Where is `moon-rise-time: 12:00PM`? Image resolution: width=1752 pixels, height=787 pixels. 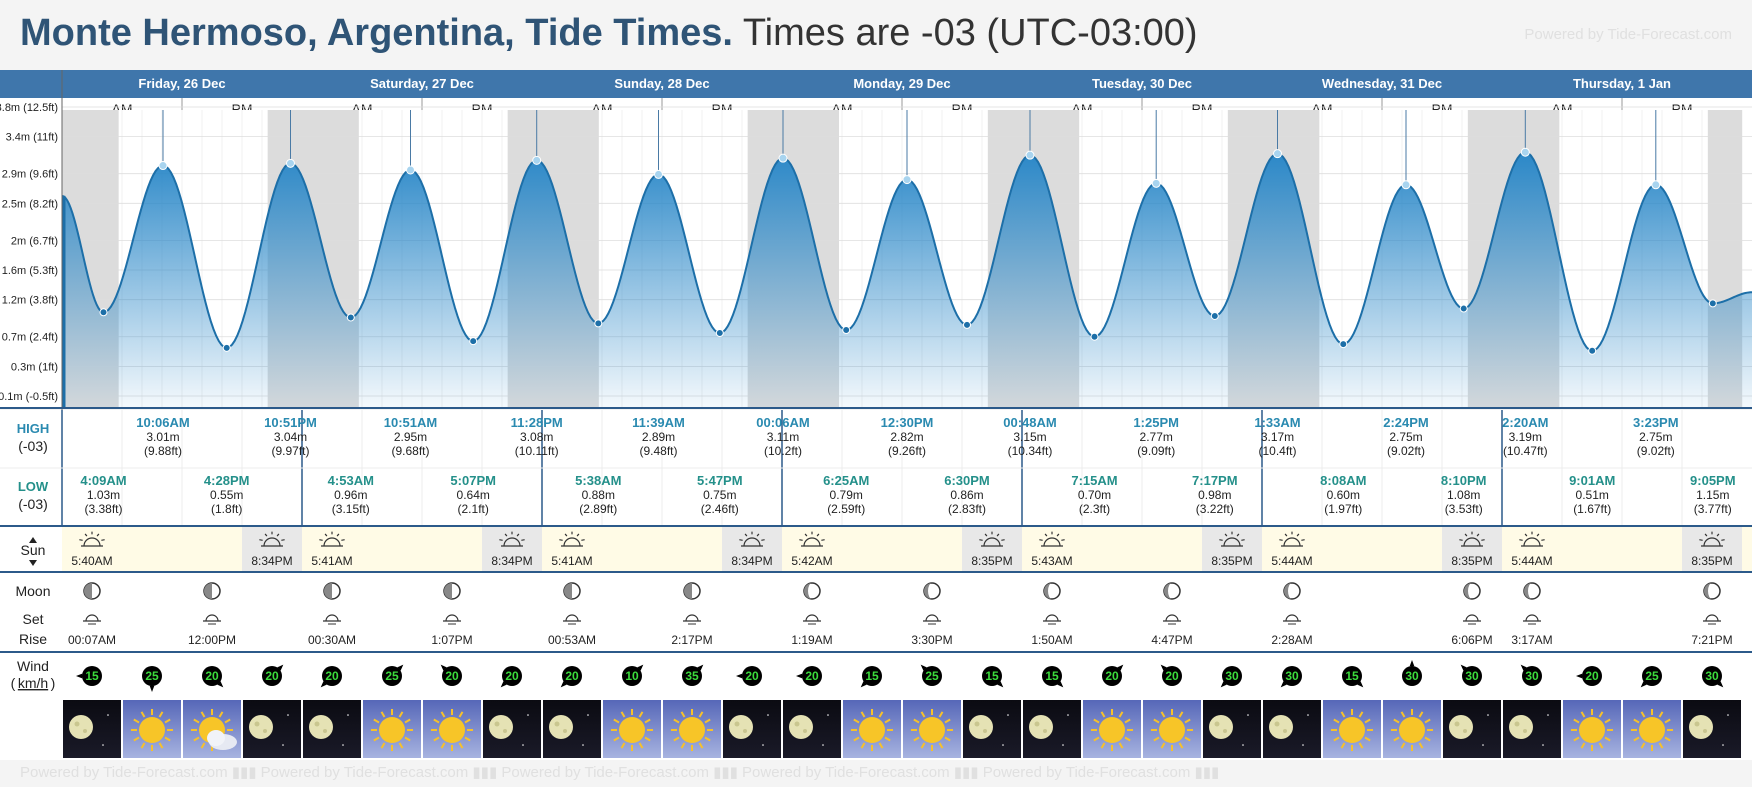
moon-rise-time: 12:00PM is located at coordinates (212, 640).